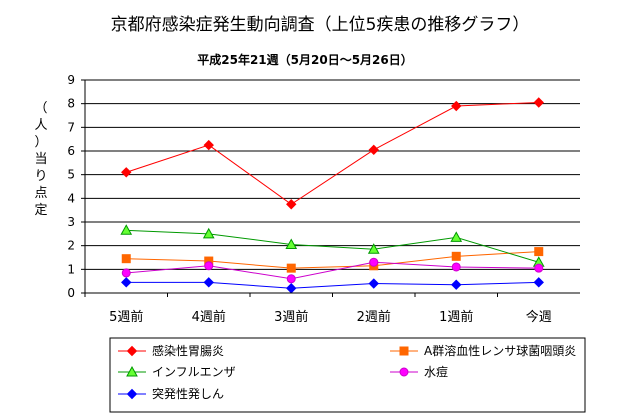  I want to click on x-tick-label: 2週前, so click(374, 317).